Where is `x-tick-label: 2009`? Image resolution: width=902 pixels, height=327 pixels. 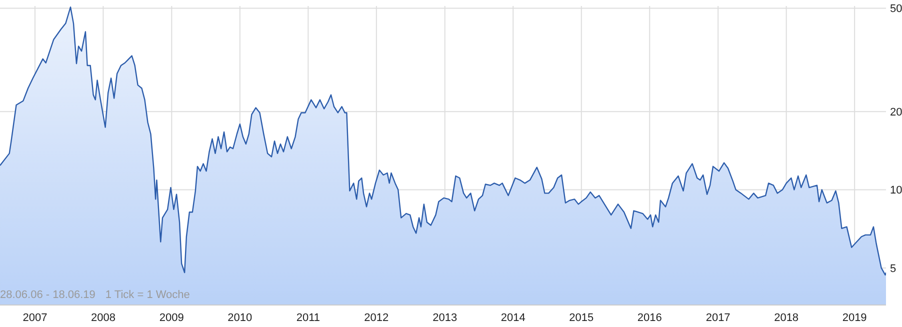
x-tick-label: 2009 is located at coordinates (171, 318).